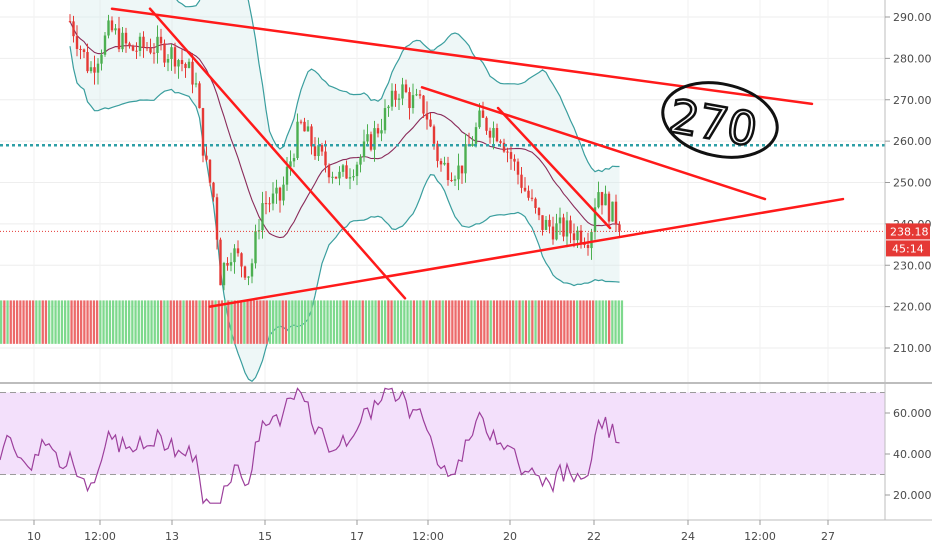  I want to click on time-axis: 10 12:00 13 15 17 12:00 20 22 24 12:00 27, so click(431, 531).